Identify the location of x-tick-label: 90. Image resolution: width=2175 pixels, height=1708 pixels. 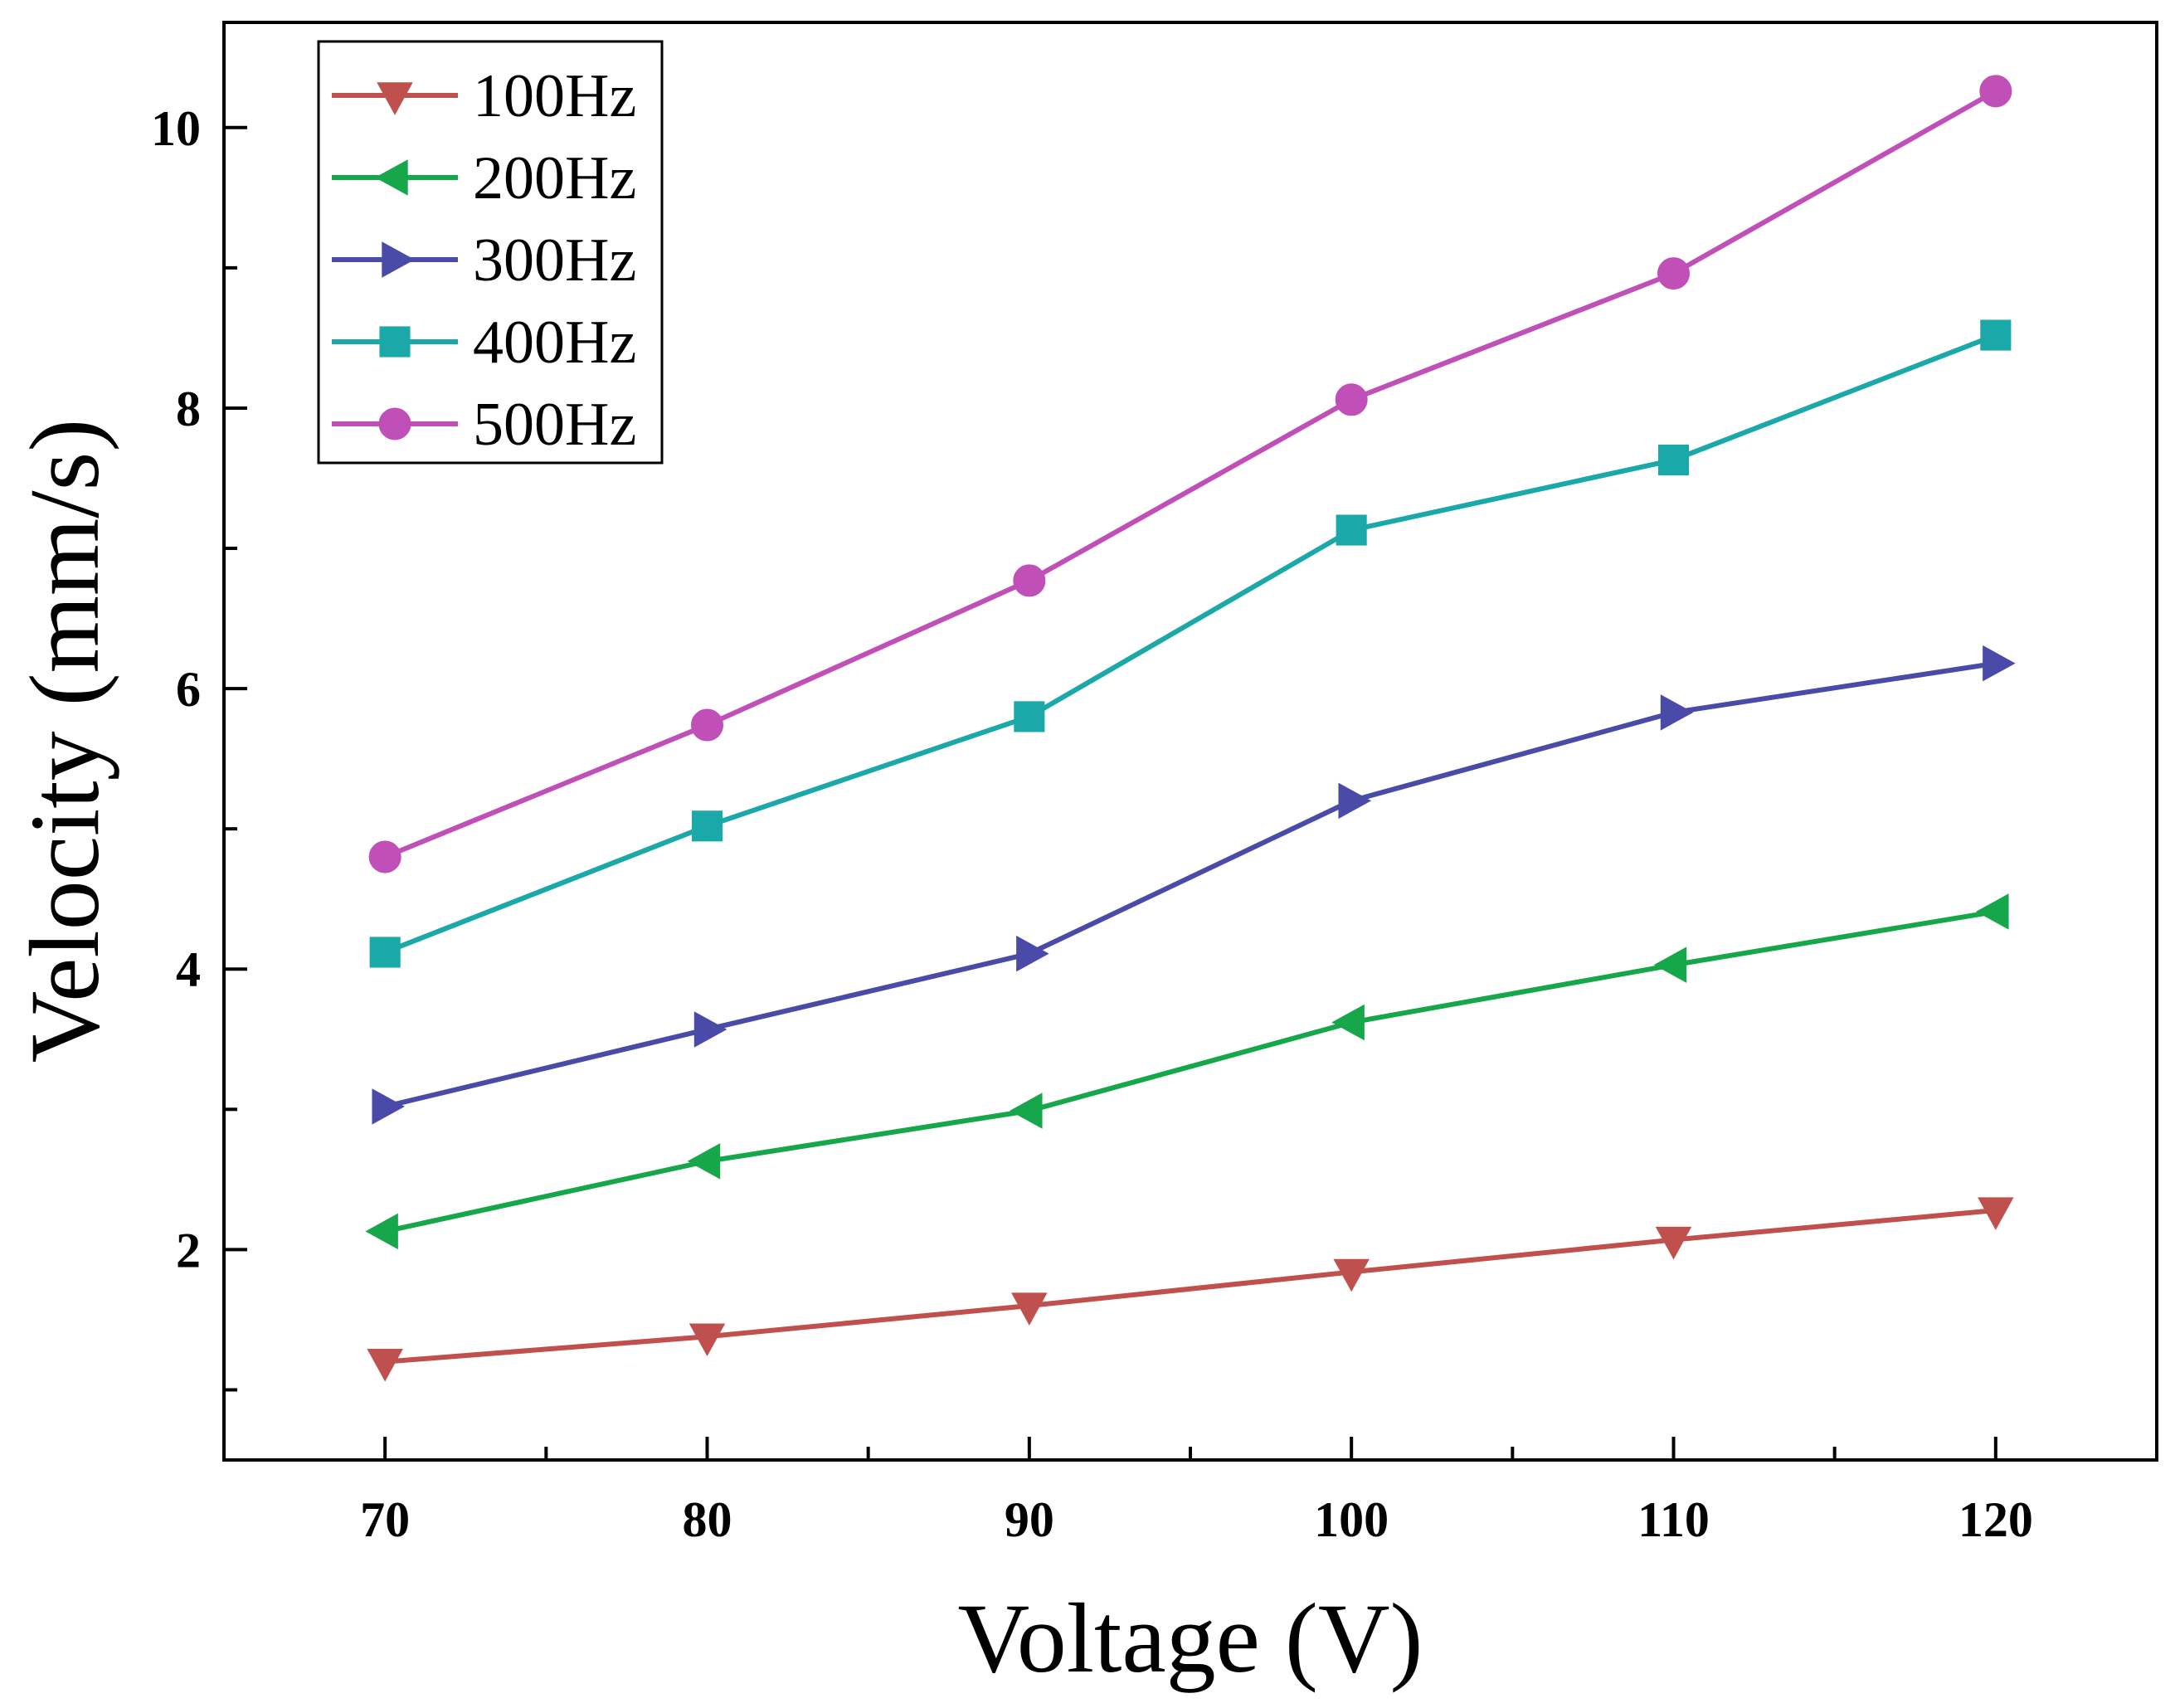
(1029, 1519).